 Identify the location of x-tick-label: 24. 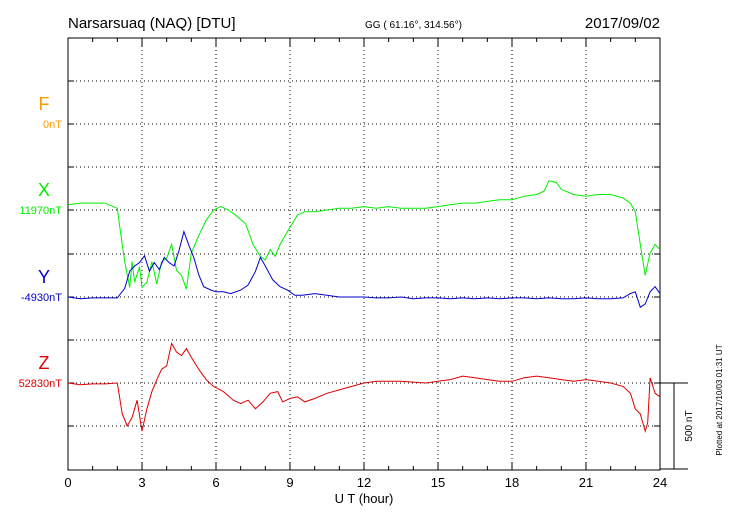
(660, 482).